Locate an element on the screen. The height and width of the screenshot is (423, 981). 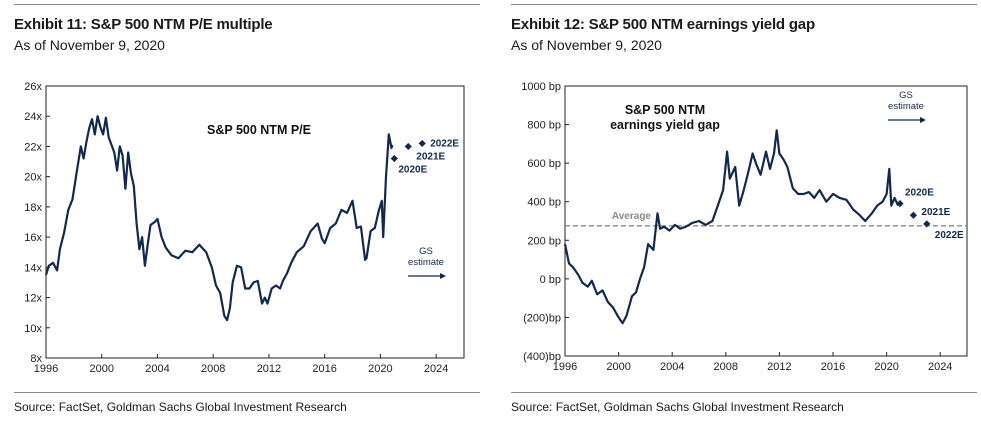
y-tick-label: 400 bp is located at coordinates (544, 203).